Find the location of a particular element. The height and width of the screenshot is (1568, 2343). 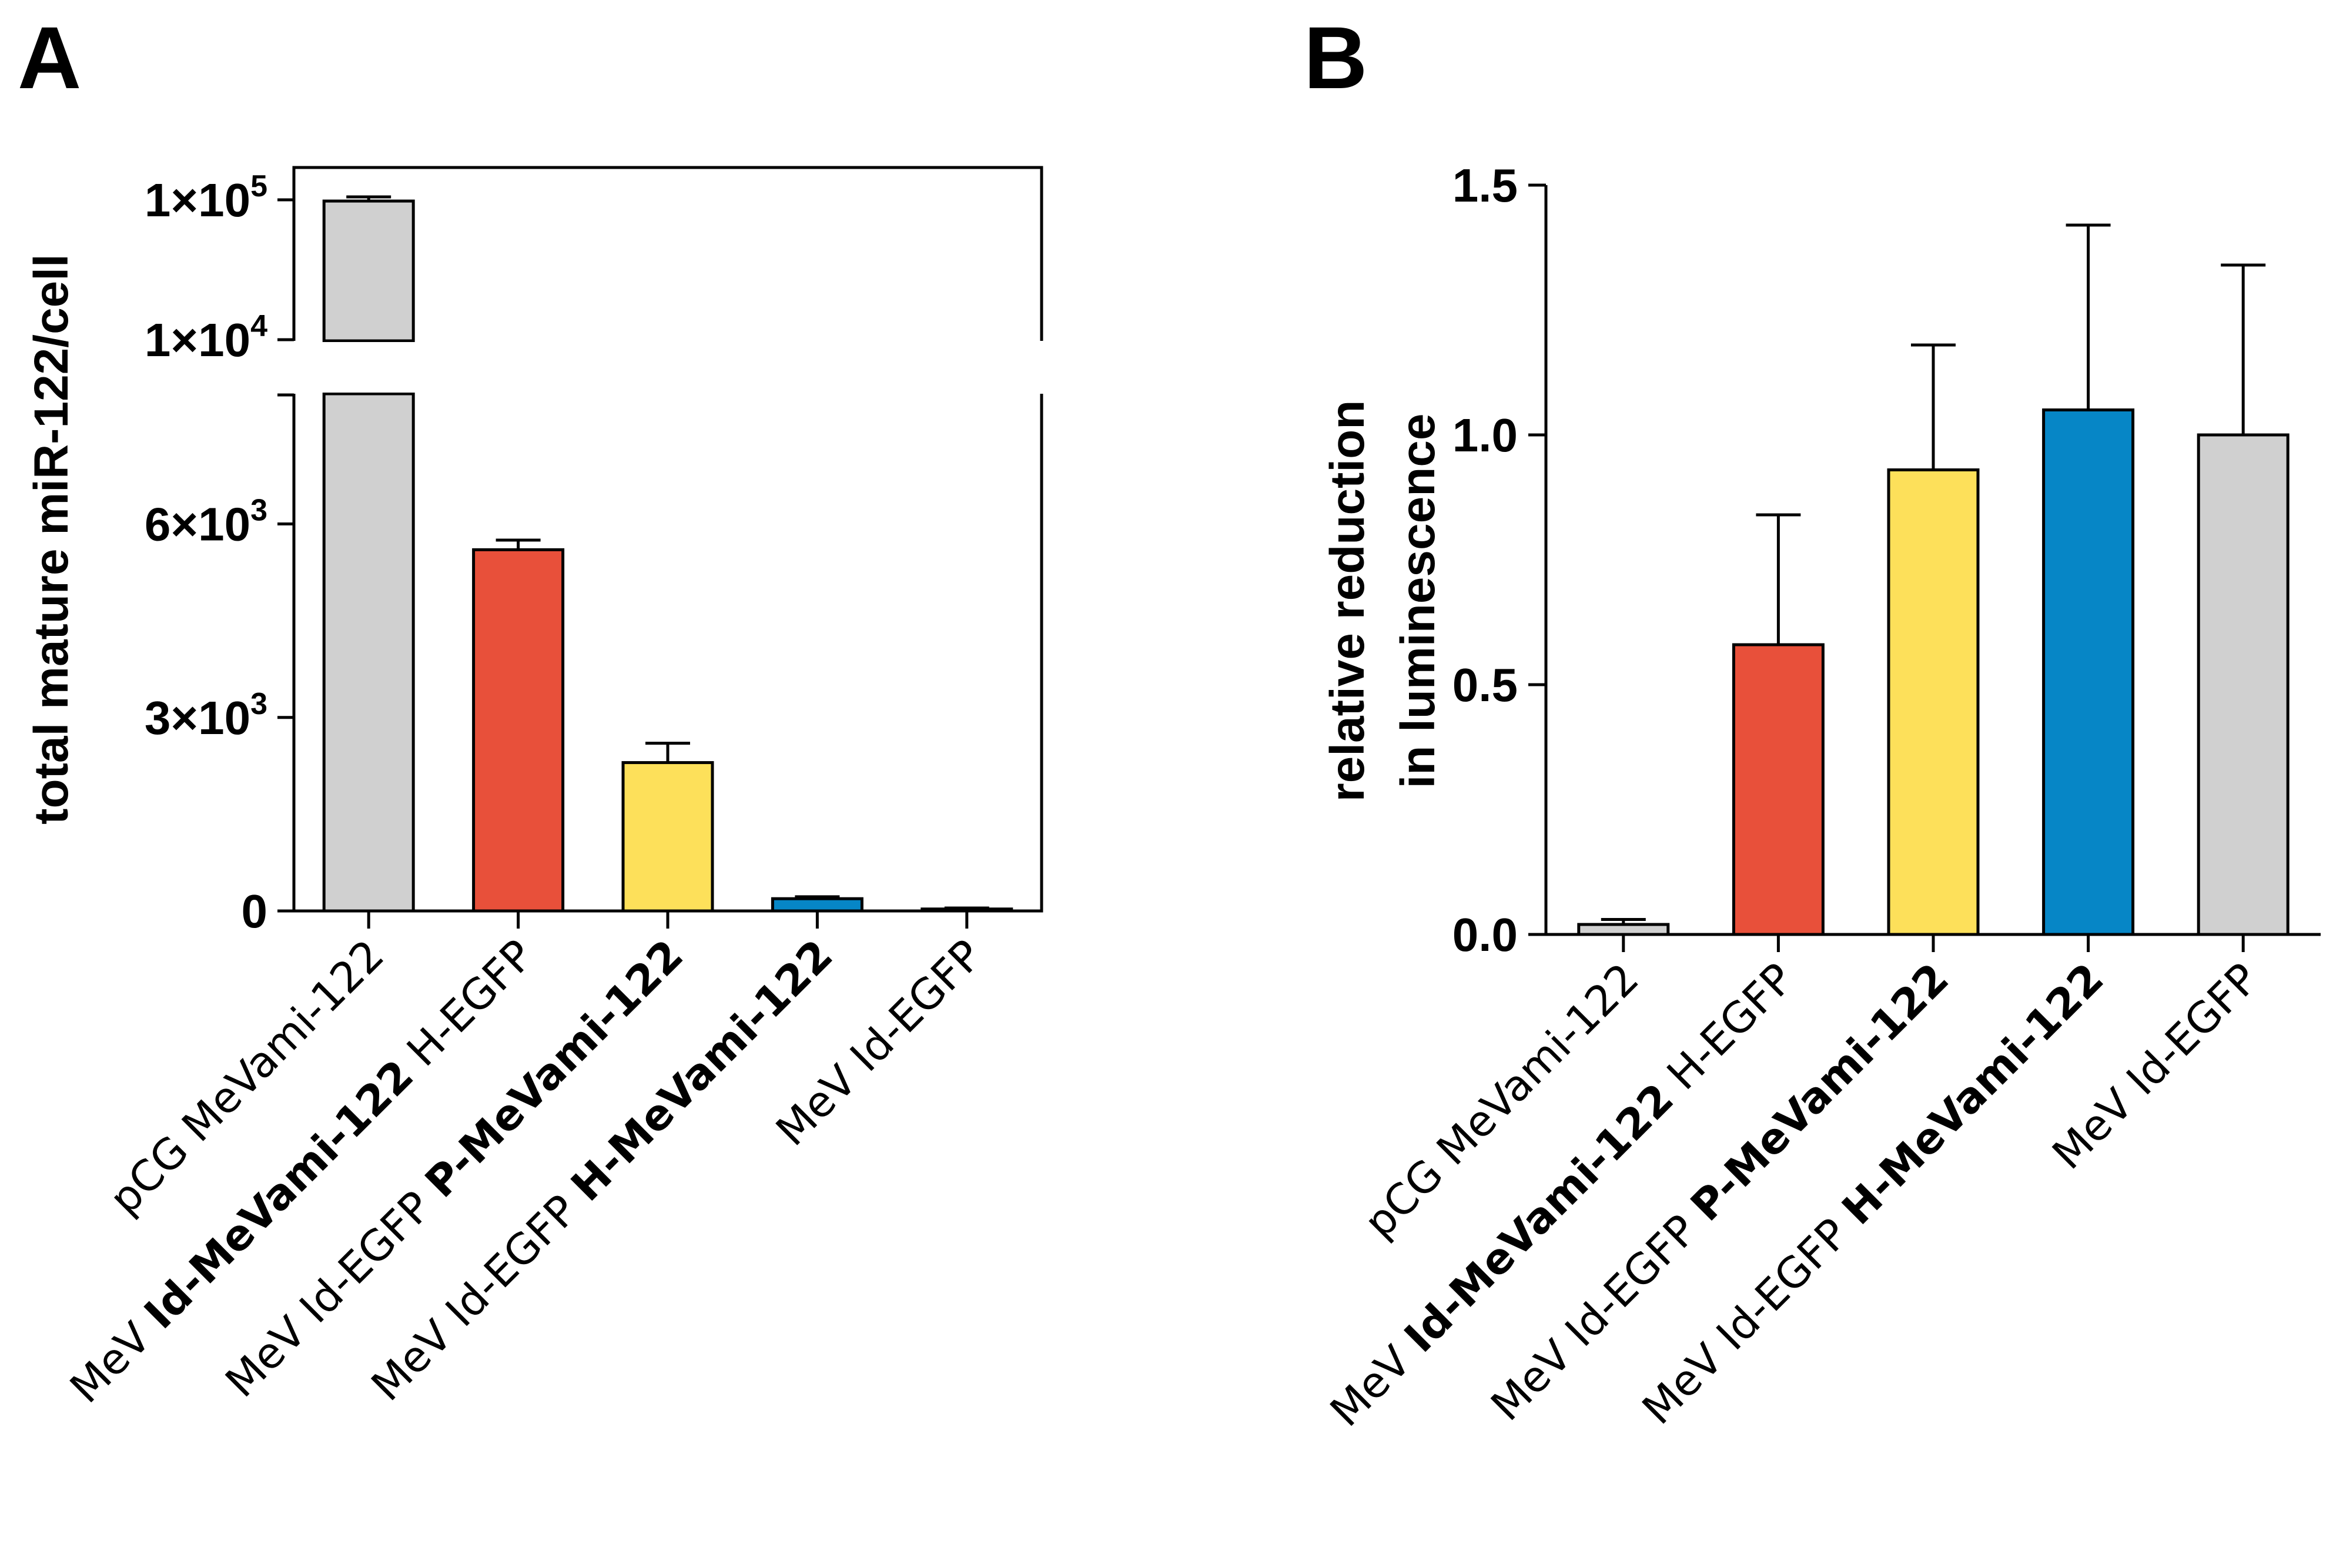

y-axis-title: total mature miR-122/cell is located at coordinates (52, 539).